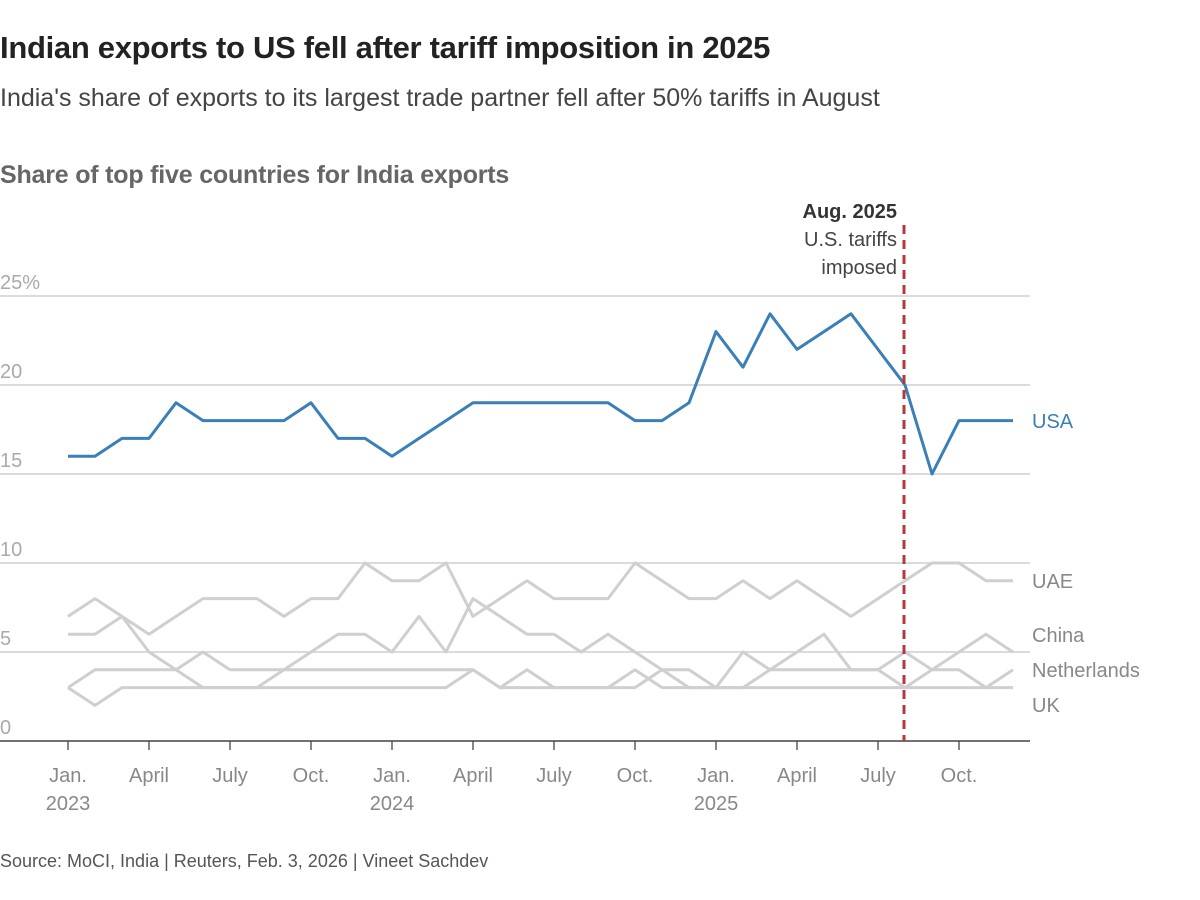 Image resolution: width=1200 pixels, height=900 pixels. I want to click on tariff-annotation: Aug. 2025 U.S. tariffs imposed, so click(854, 471).